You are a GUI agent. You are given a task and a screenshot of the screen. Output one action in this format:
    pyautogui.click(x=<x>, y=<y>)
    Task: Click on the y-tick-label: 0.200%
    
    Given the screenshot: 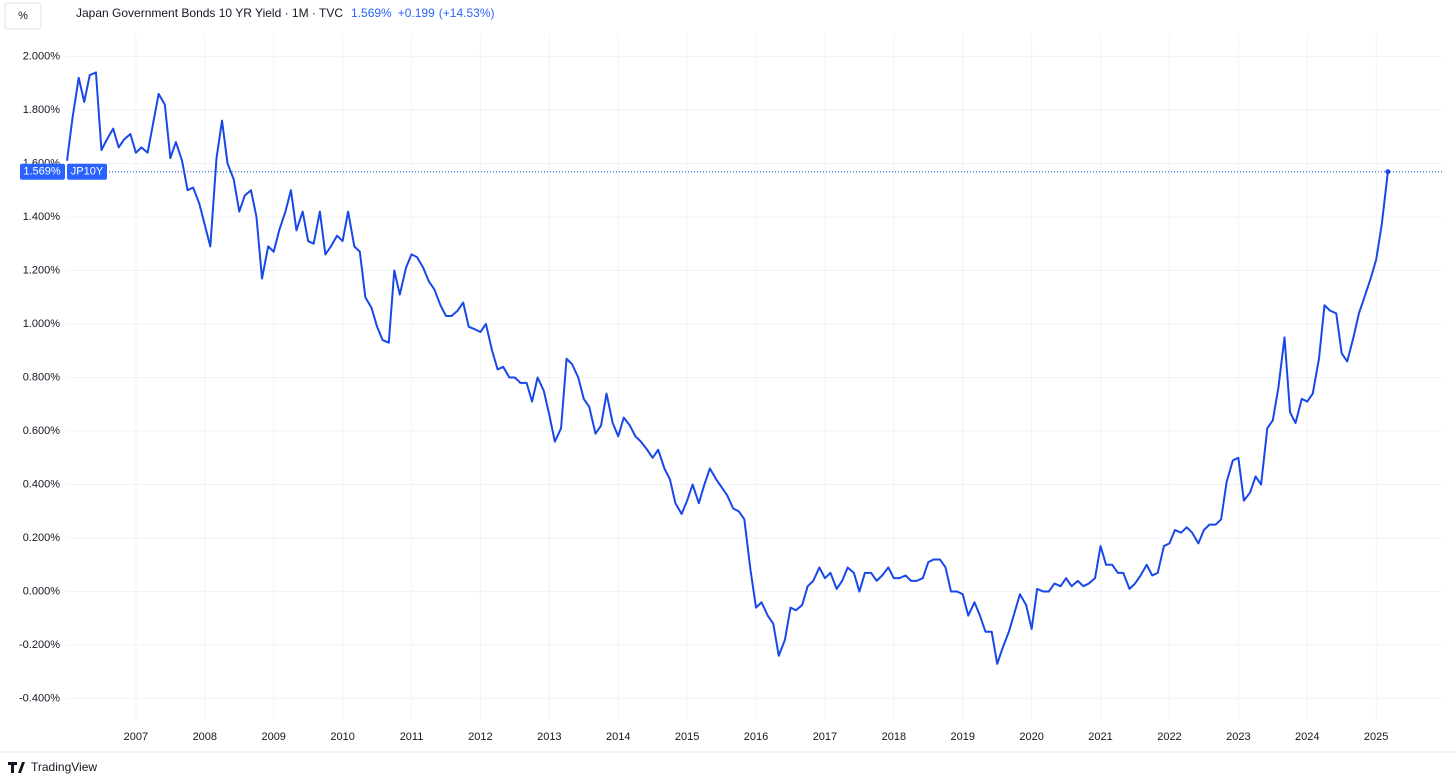 What is the action you would take?
    pyautogui.click(x=42, y=538)
    